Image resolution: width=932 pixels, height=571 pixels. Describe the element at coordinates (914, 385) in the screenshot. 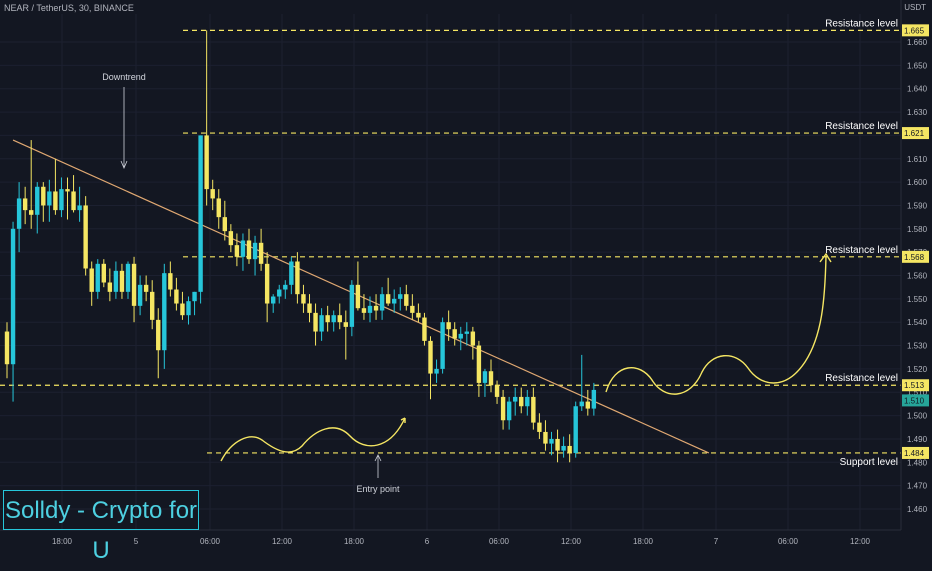

I see `level-tag: 1.513` at that location.